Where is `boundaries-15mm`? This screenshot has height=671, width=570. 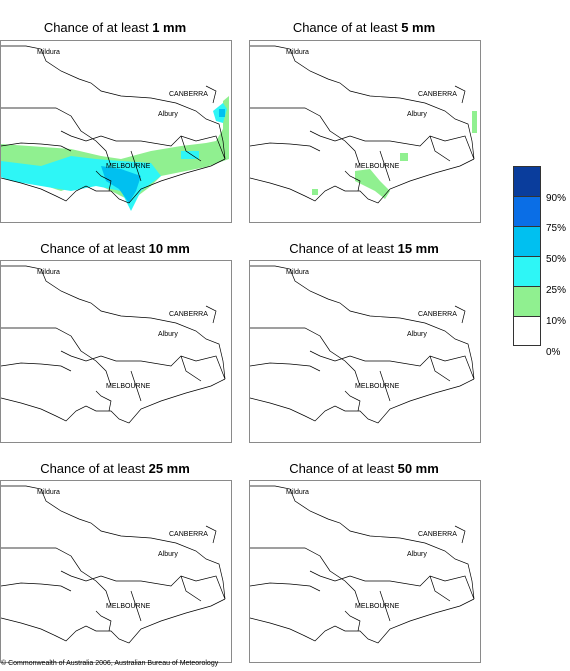
boundaries-15mm is located at coordinates (362, 344).